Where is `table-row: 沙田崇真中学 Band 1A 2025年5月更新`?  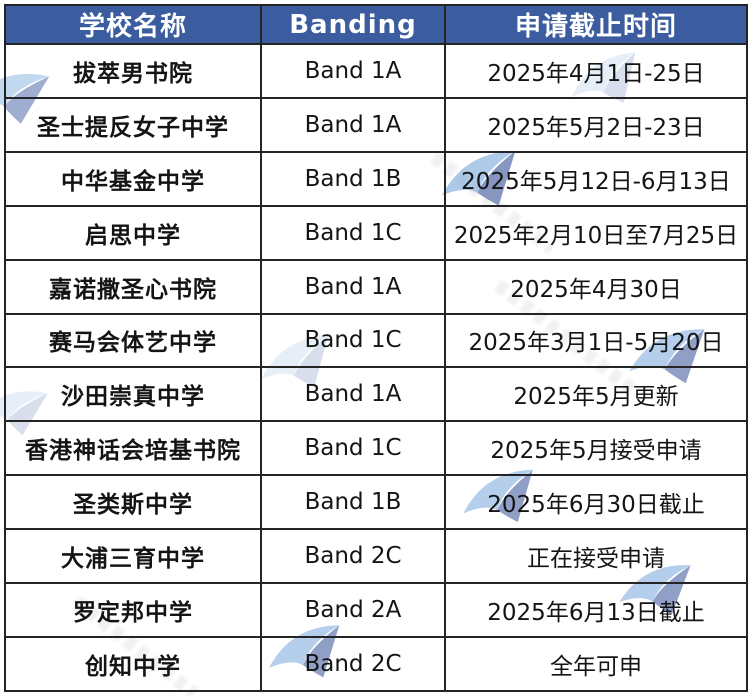
table-row: 沙田崇真中学 Band 1A 2025年5月更新 is located at coordinates (376, 394).